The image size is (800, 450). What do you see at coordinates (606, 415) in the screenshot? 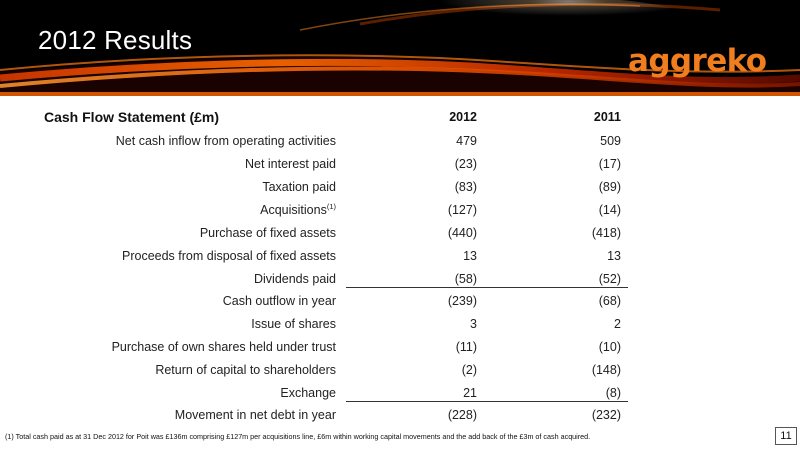
I see `value-2011: (232)` at bounding box center [606, 415].